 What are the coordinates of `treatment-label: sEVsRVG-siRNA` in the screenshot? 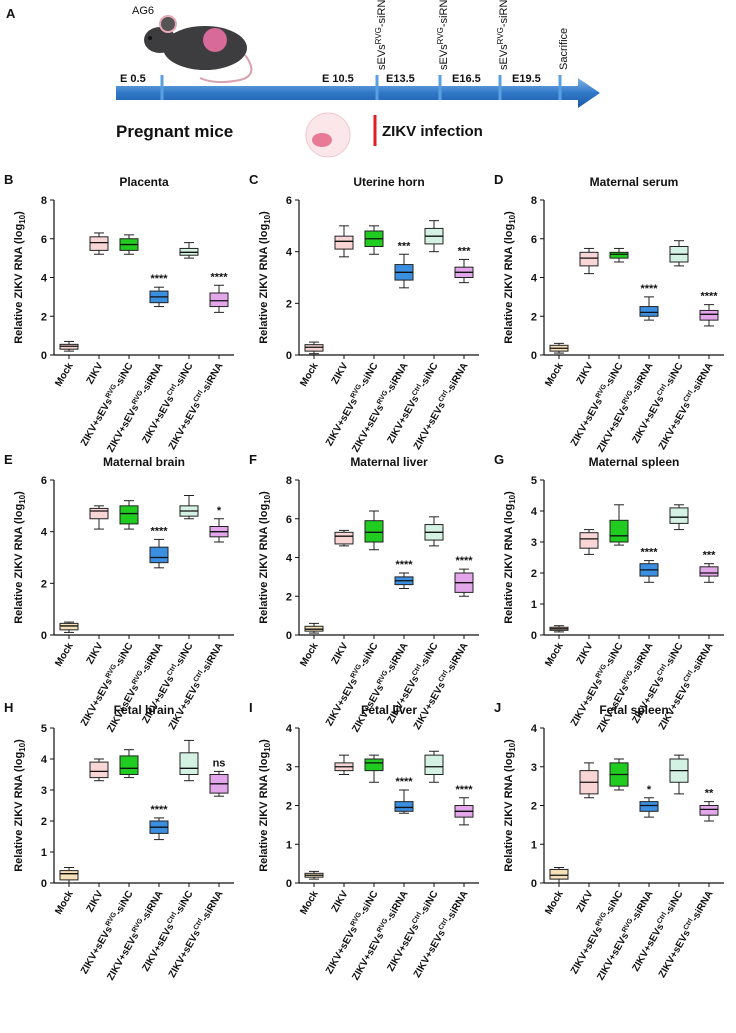 It's located at (503, 35).